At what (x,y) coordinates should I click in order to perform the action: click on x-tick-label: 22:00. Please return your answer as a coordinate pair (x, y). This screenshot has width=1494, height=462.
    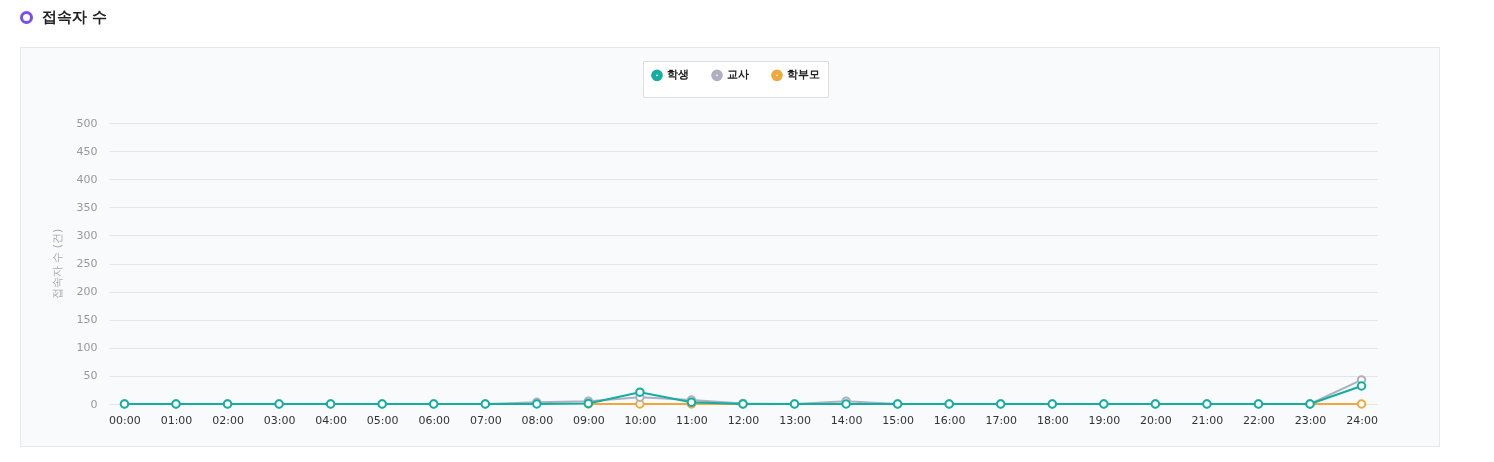
    Looking at the image, I should click on (1259, 420).